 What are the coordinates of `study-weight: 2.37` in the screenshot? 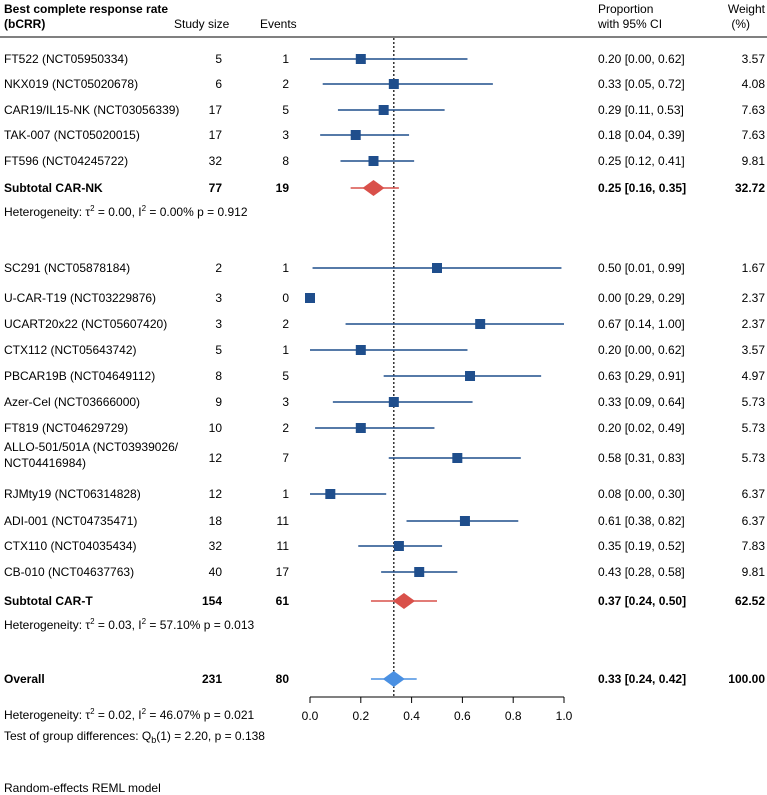 It's located at (754, 298).